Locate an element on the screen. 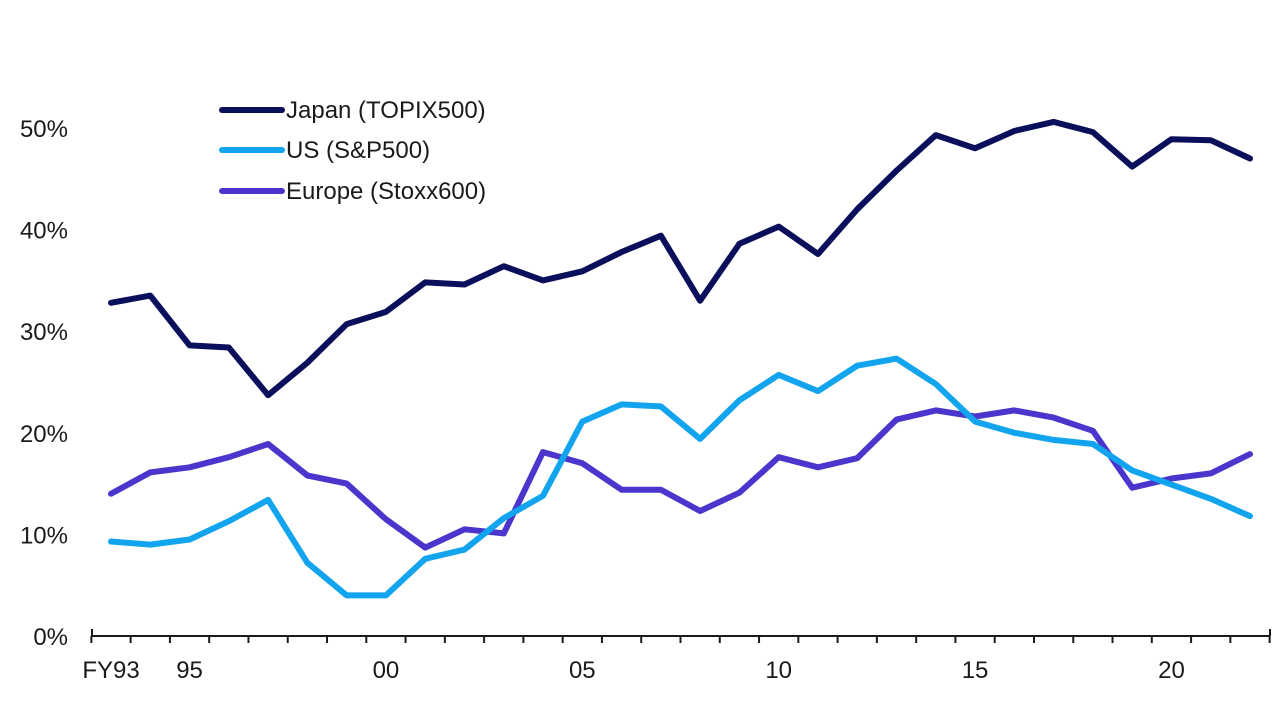  axes is located at coordinates (680, 636).